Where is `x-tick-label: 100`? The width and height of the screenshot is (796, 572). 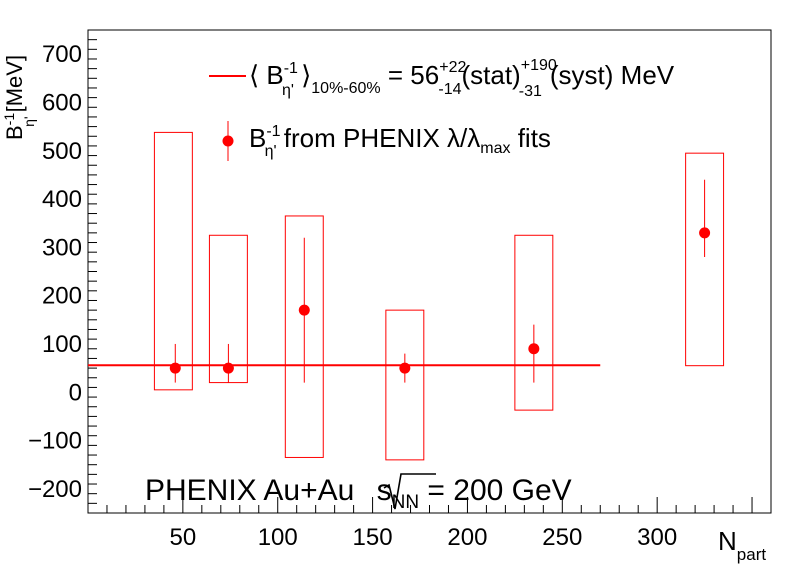
x-tick-label: 100 is located at coordinates (278, 537).